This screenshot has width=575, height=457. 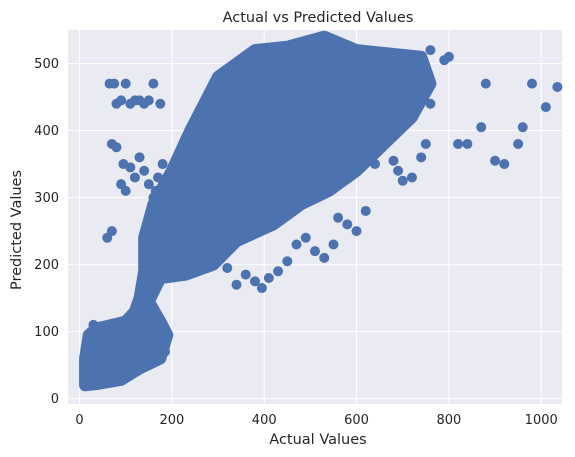 I want to click on y-tick-labels: 0 100 200 300 400 500, so click(x=46, y=232).